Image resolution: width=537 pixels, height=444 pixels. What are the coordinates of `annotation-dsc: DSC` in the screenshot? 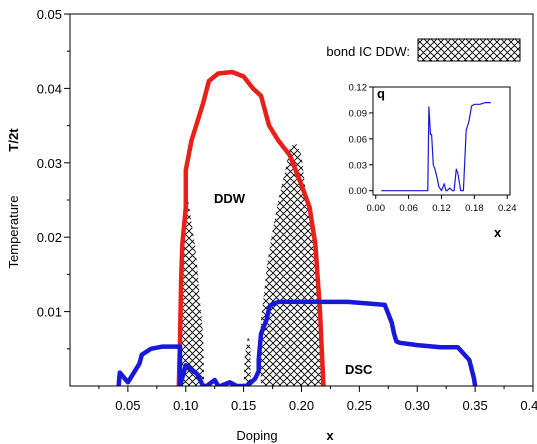 It's located at (359, 369).